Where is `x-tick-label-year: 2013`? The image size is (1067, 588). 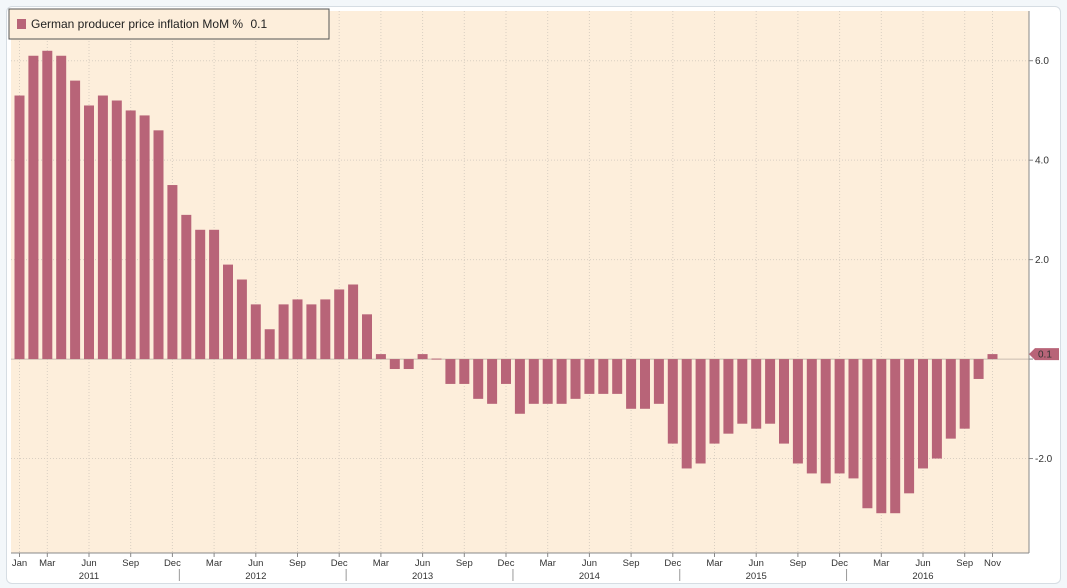
x-tick-label-year: 2013 is located at coordinates (422, 576).